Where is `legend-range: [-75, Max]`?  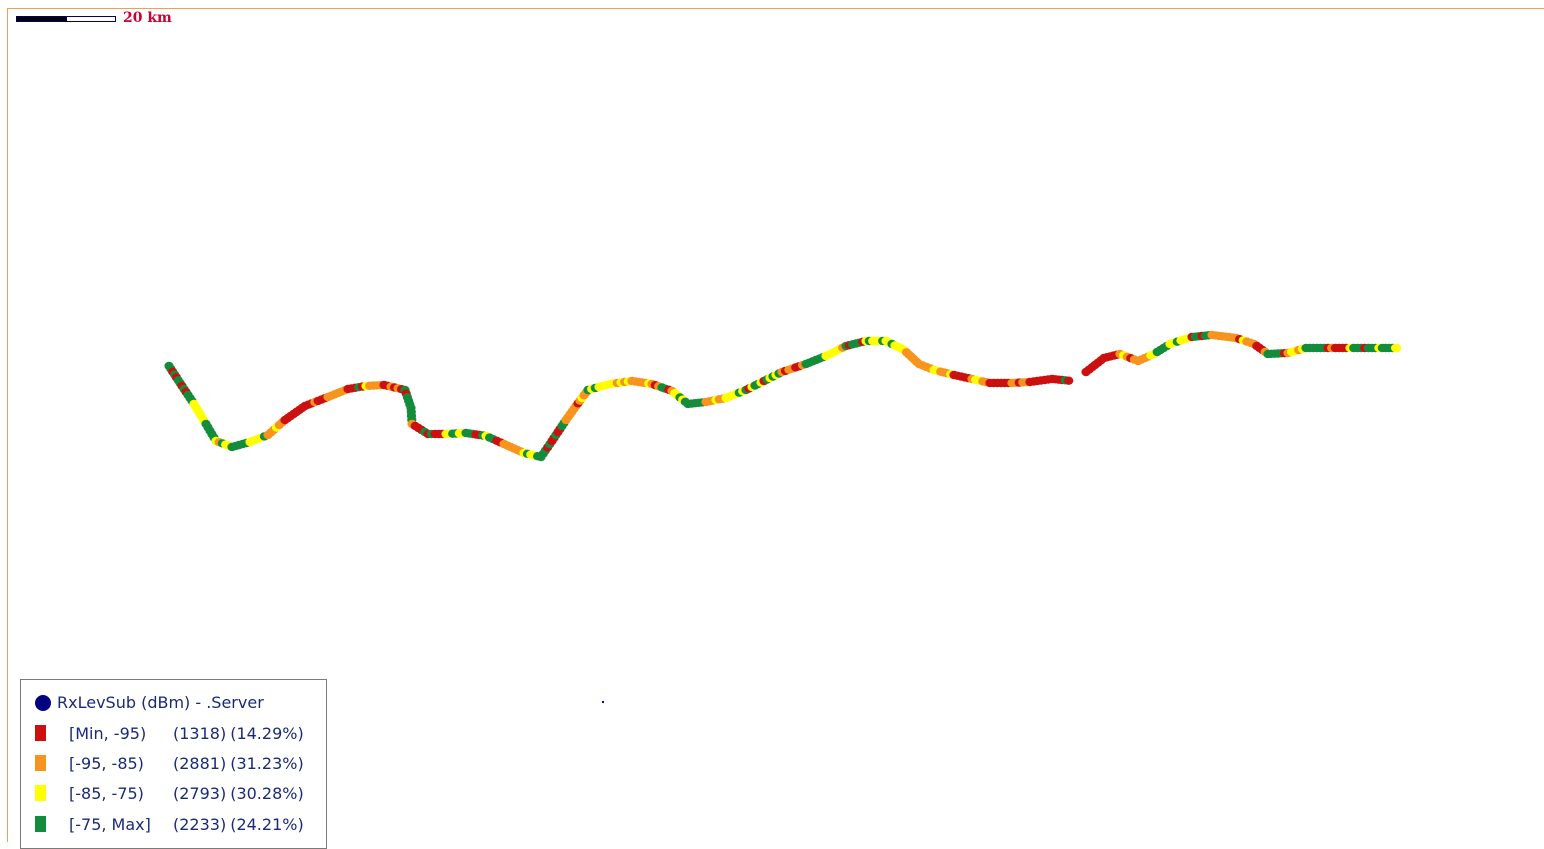
legend-range: [-75, Max] is located at coordinates (110, 824).